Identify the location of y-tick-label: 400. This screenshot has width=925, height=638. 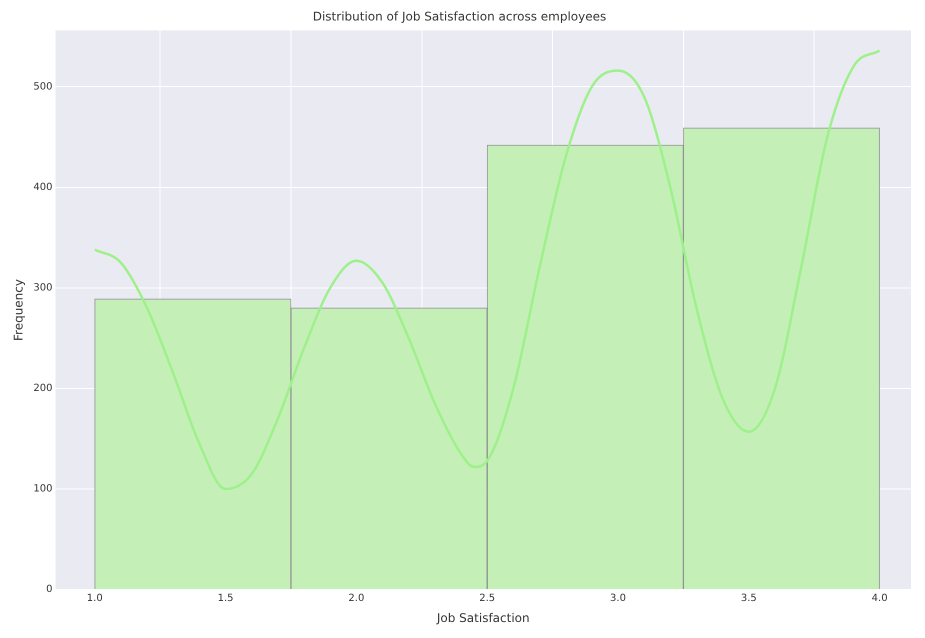
(42, 187).